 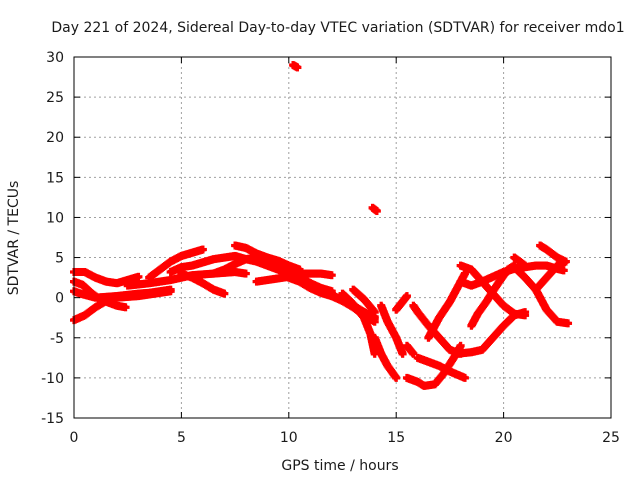 What do you see at coordinates (289, 438) in the screenshot?
I see `x-tick-label: 10` at bounding box center [289, 438].